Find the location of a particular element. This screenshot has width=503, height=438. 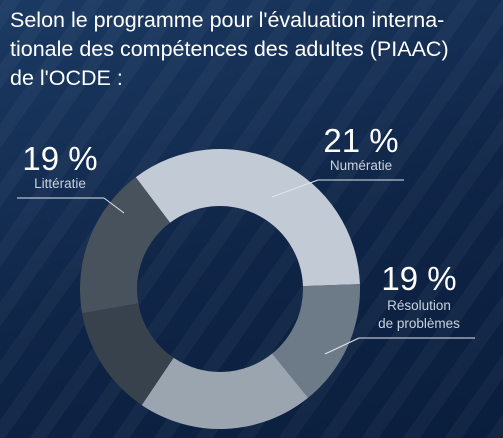

data-label-resolution-name-1: Résolution is located at coordinates (419, 305).